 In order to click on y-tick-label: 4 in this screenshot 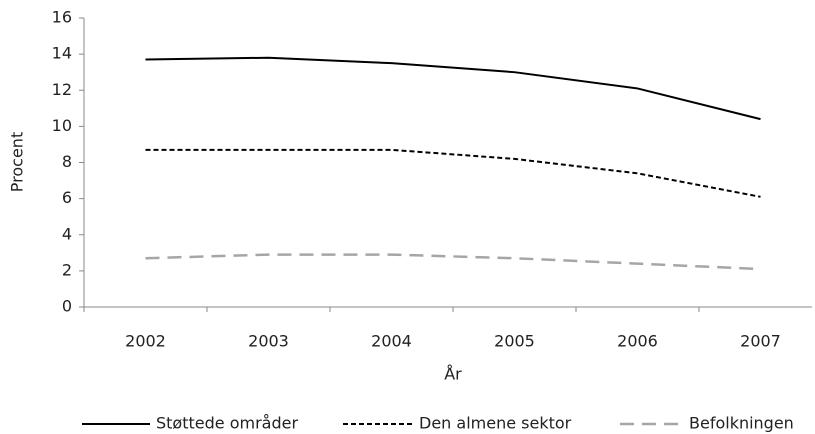, I will do `click(67, 233)`.